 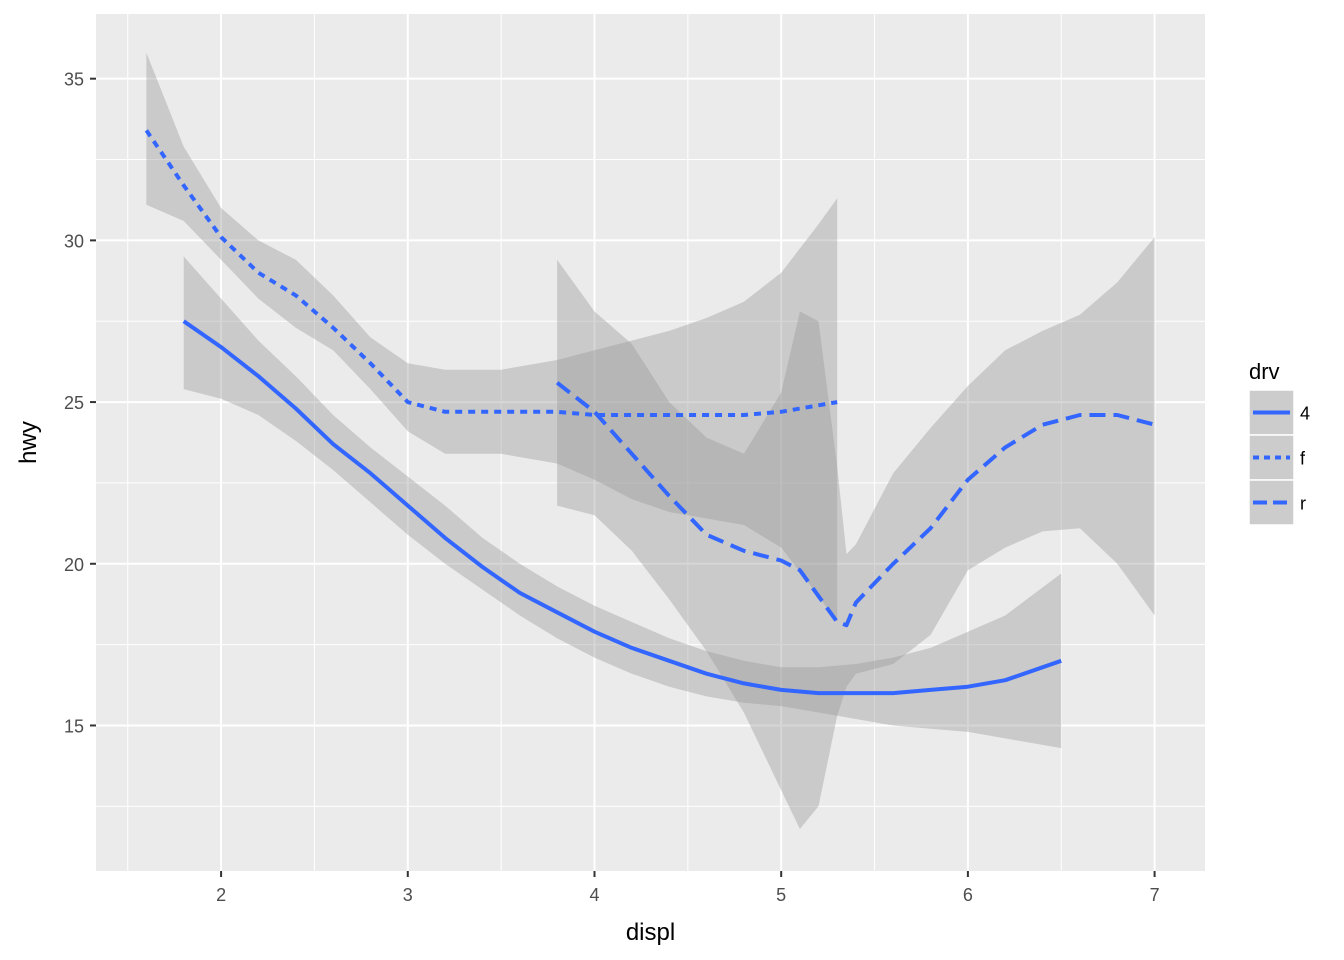 What do you see at coordinates (968, 895) in the screenshot?
I see `x-tick-label: 6` at bounding box center [968, 895].